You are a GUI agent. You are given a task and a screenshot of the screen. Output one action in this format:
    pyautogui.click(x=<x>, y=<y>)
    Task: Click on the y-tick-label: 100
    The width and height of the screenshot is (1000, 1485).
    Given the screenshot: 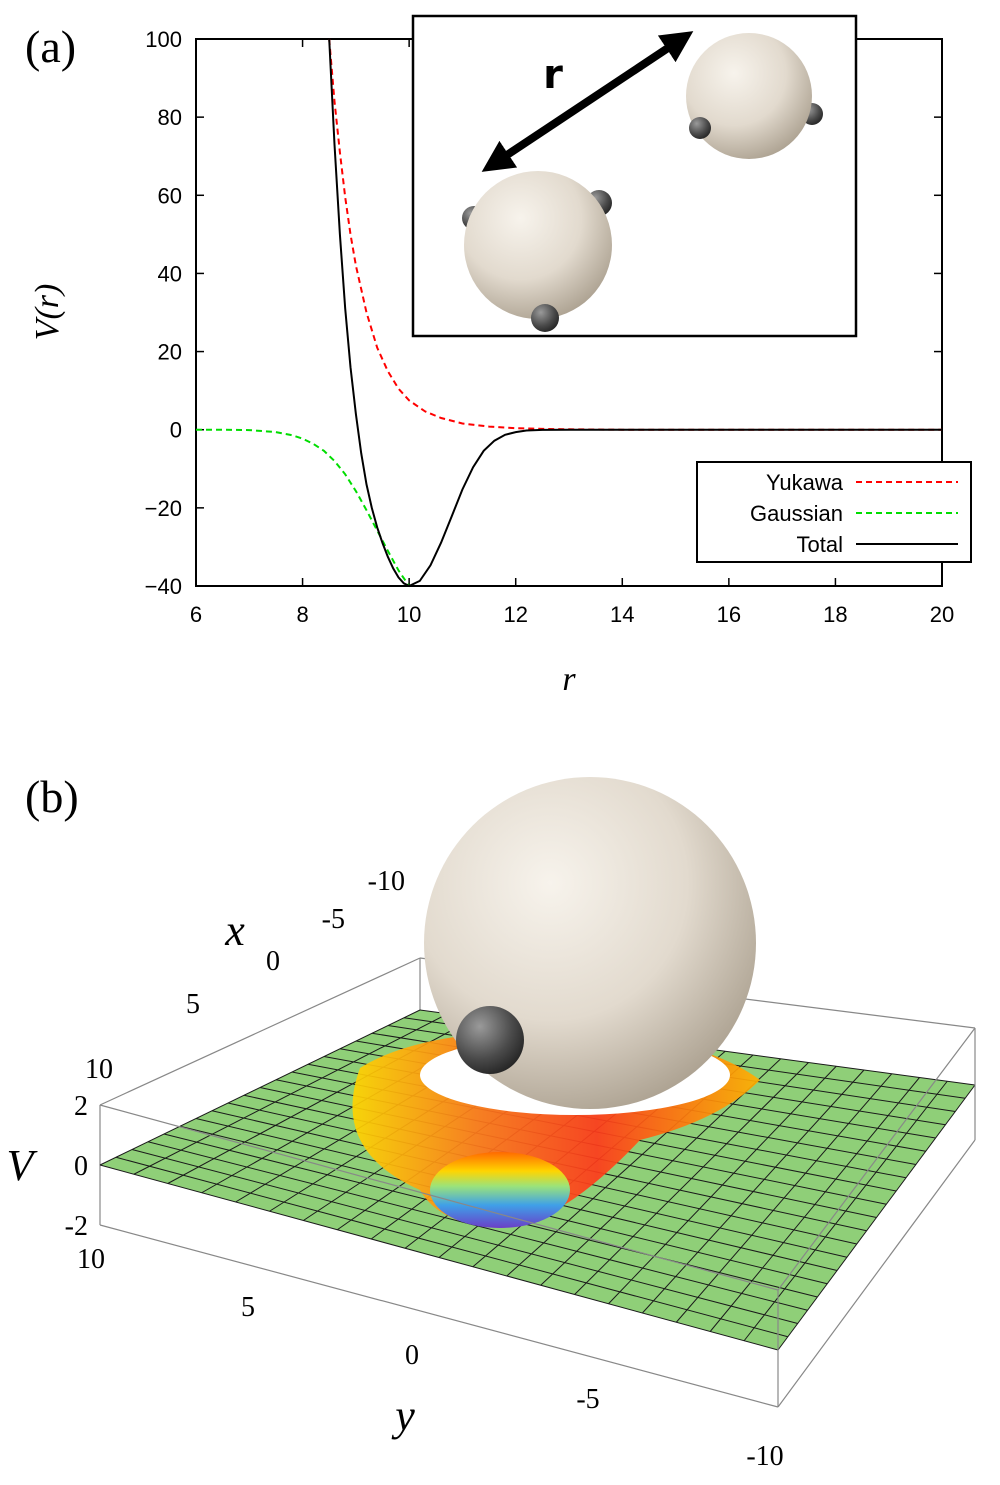 What is the action you would take?
    pyautogui.click(x=163, y=39)
    